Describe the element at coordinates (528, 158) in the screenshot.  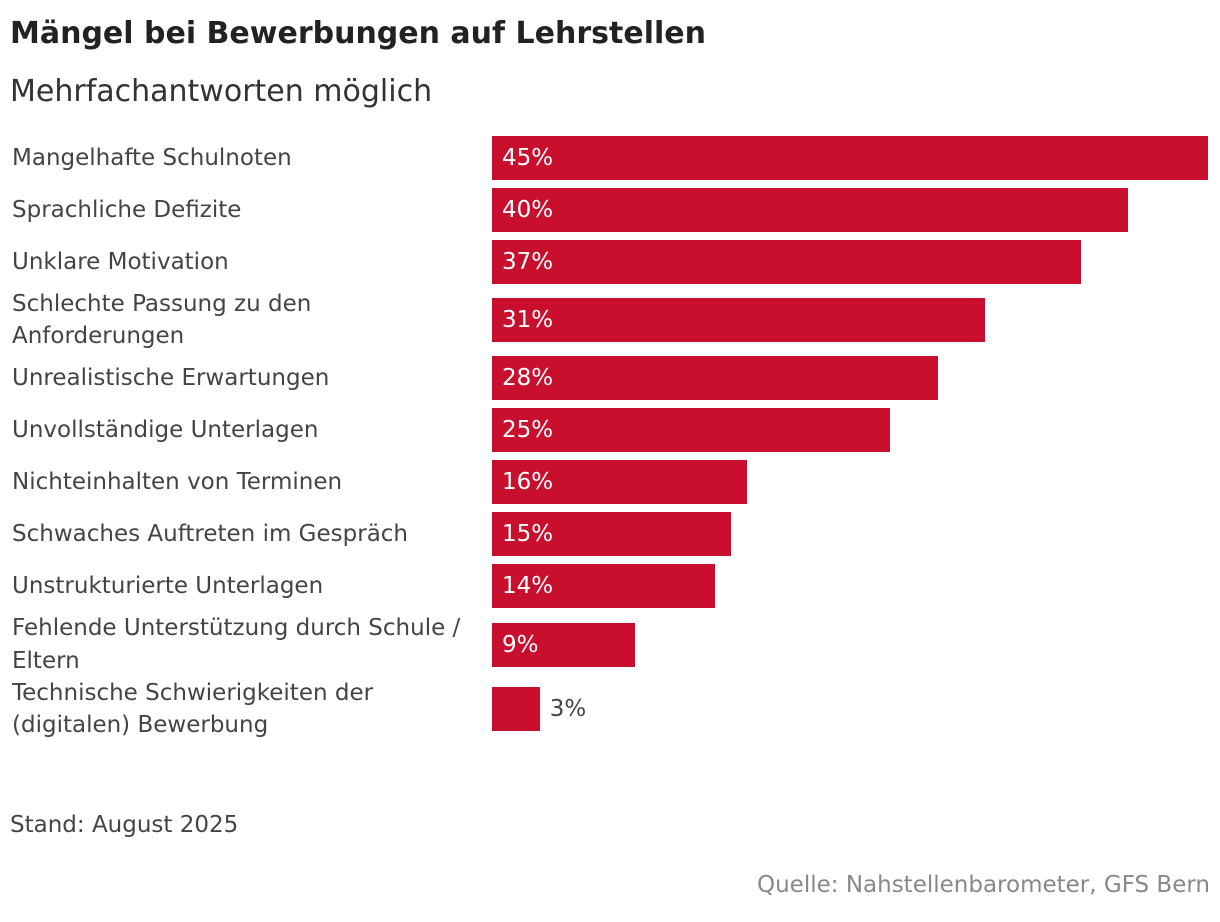
I see `value-label: 45%` at that location.